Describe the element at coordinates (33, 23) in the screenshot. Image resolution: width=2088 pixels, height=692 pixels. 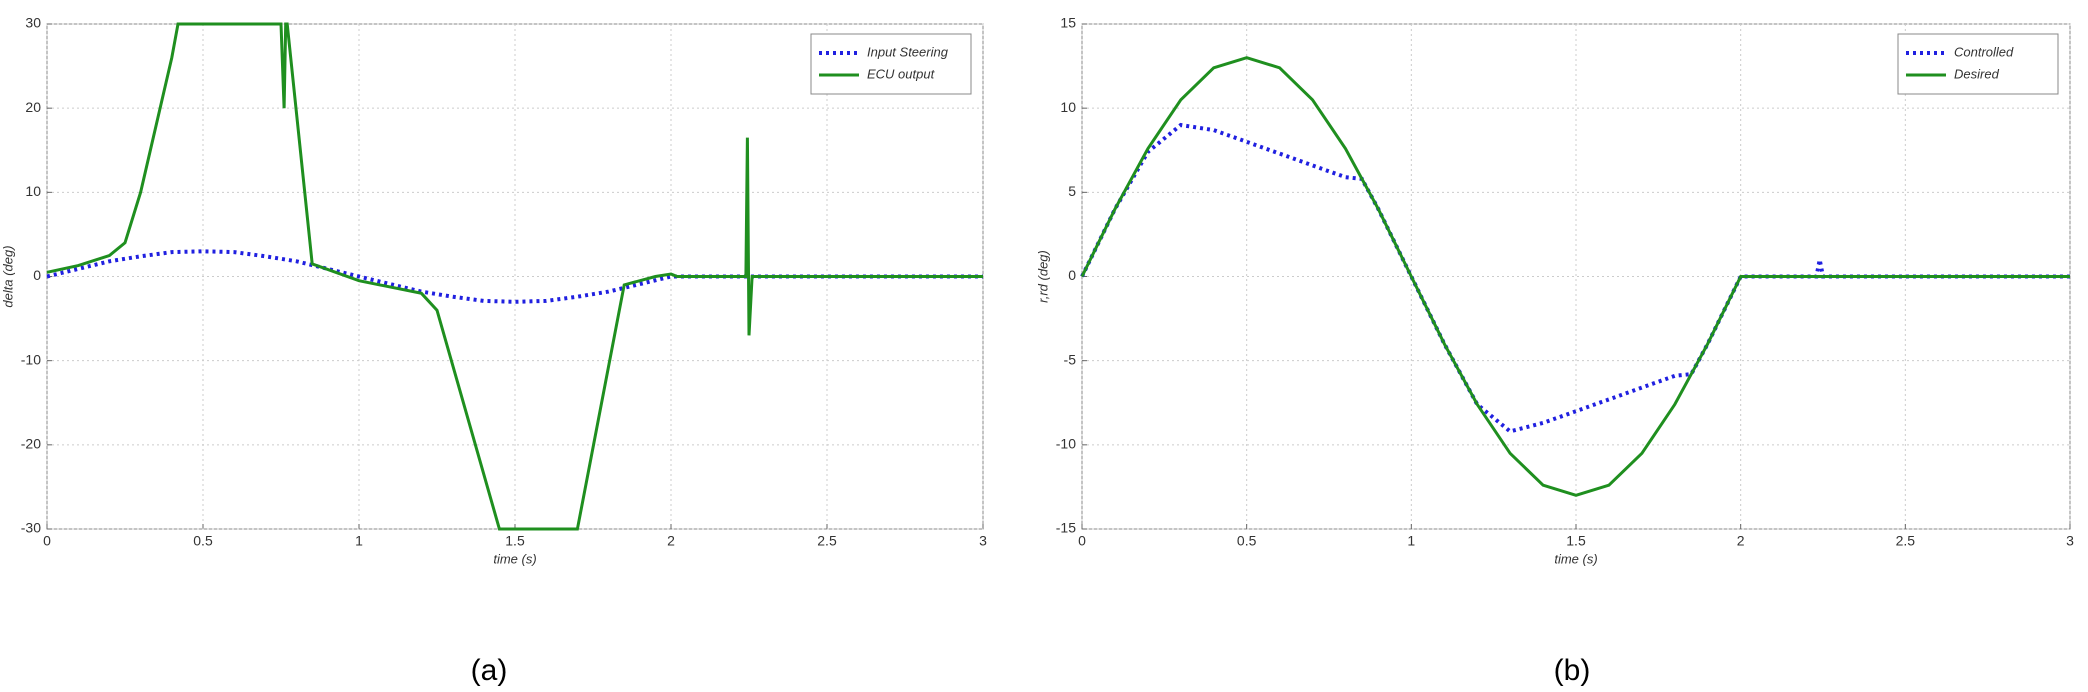
I see `y-tick-label: 30` at that location.